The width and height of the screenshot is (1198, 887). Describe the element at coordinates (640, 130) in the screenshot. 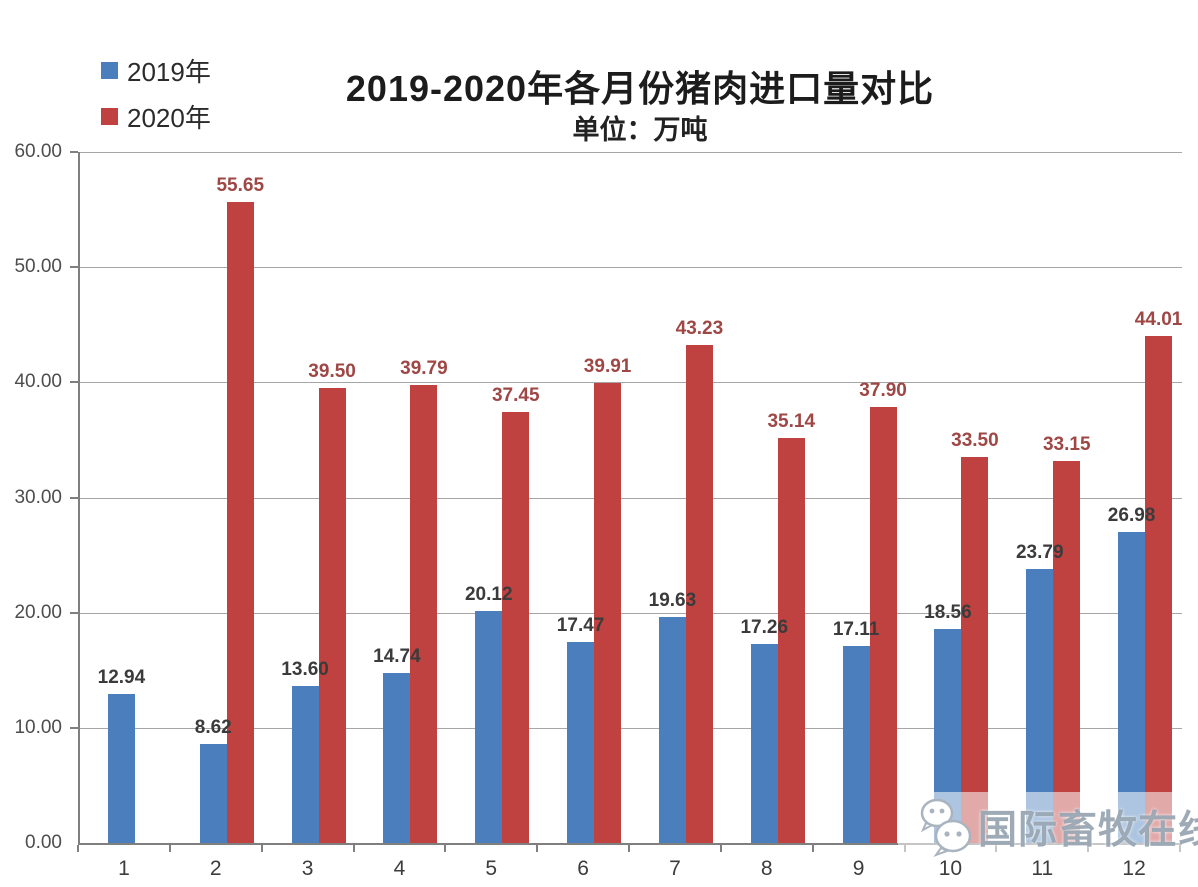

I see `chart-subtitle: 单位：万吨` at that location.